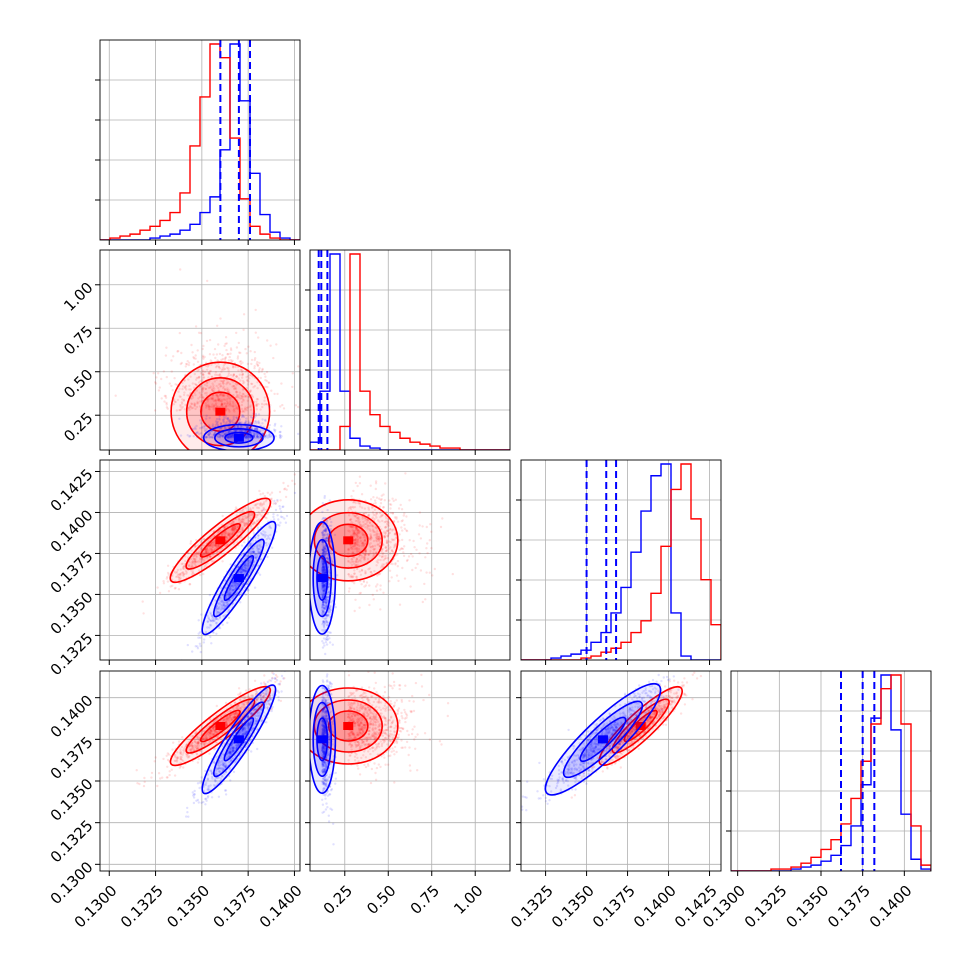 The height and width of the screenshot is (970, 970). Describe the element at coordinates (425, 900) in the screenshot. I see `x-tick-label: 0.75` at that location.